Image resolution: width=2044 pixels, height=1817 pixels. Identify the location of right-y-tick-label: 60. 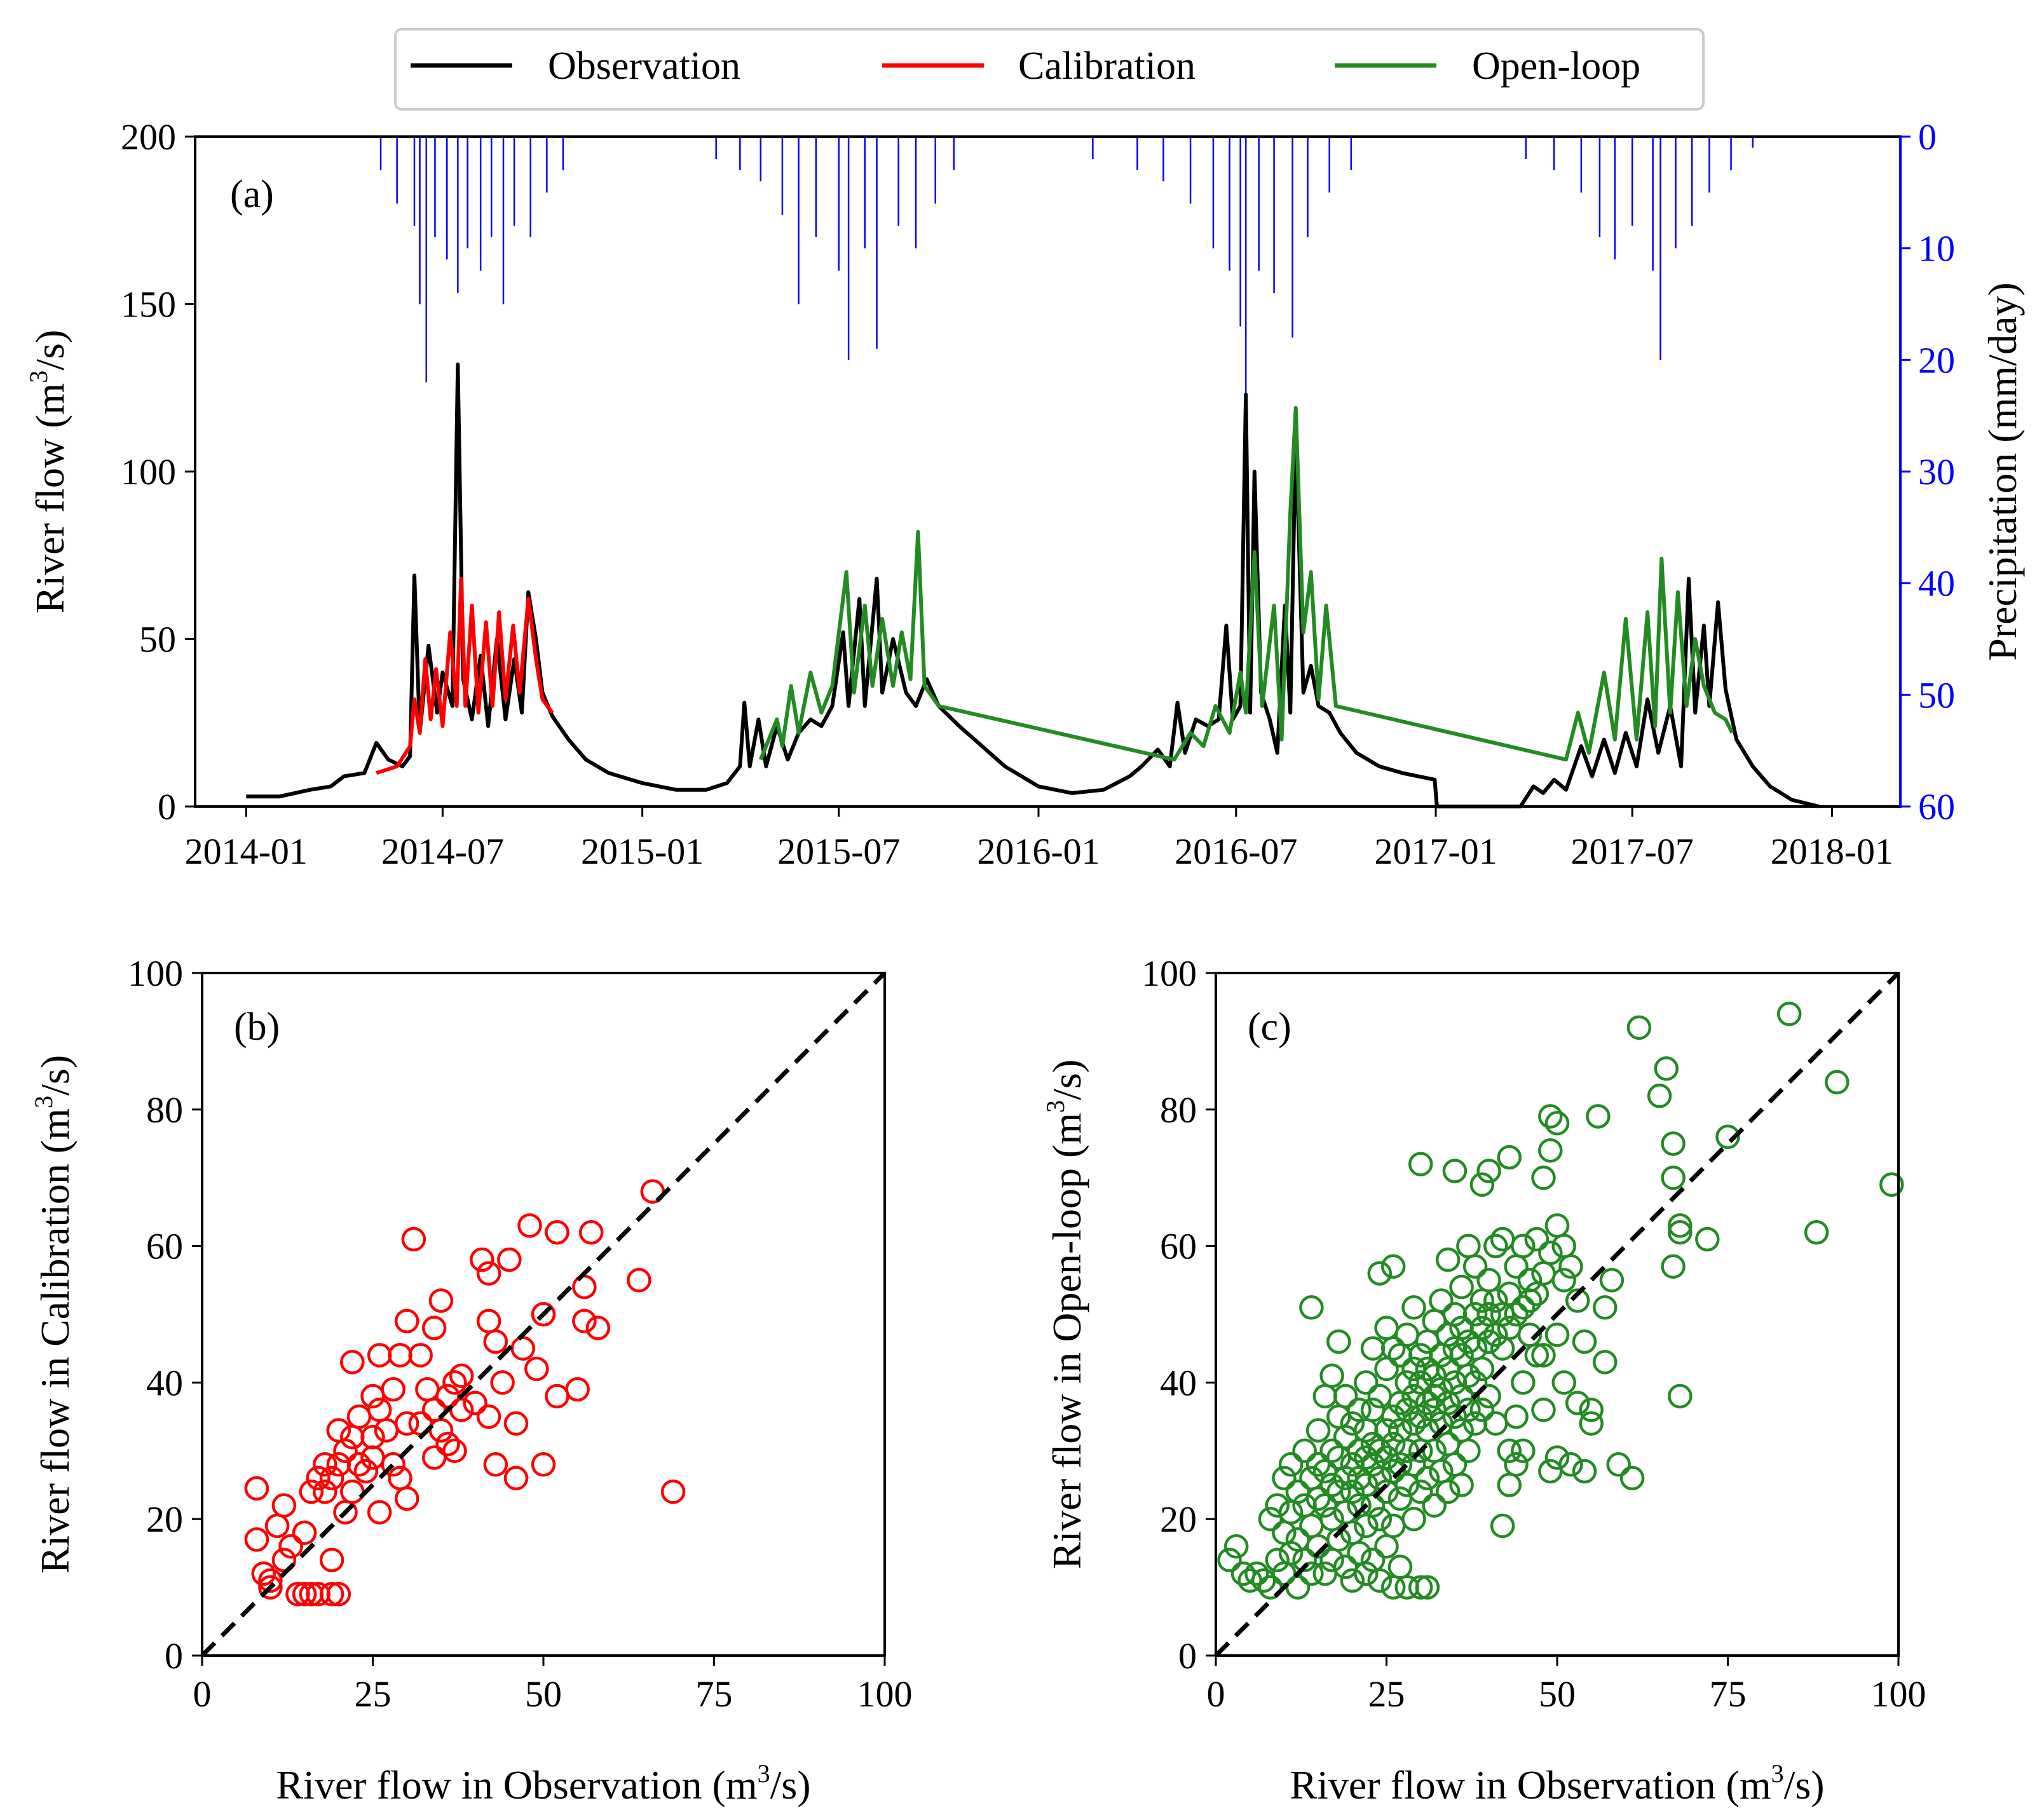
(1936, 806).